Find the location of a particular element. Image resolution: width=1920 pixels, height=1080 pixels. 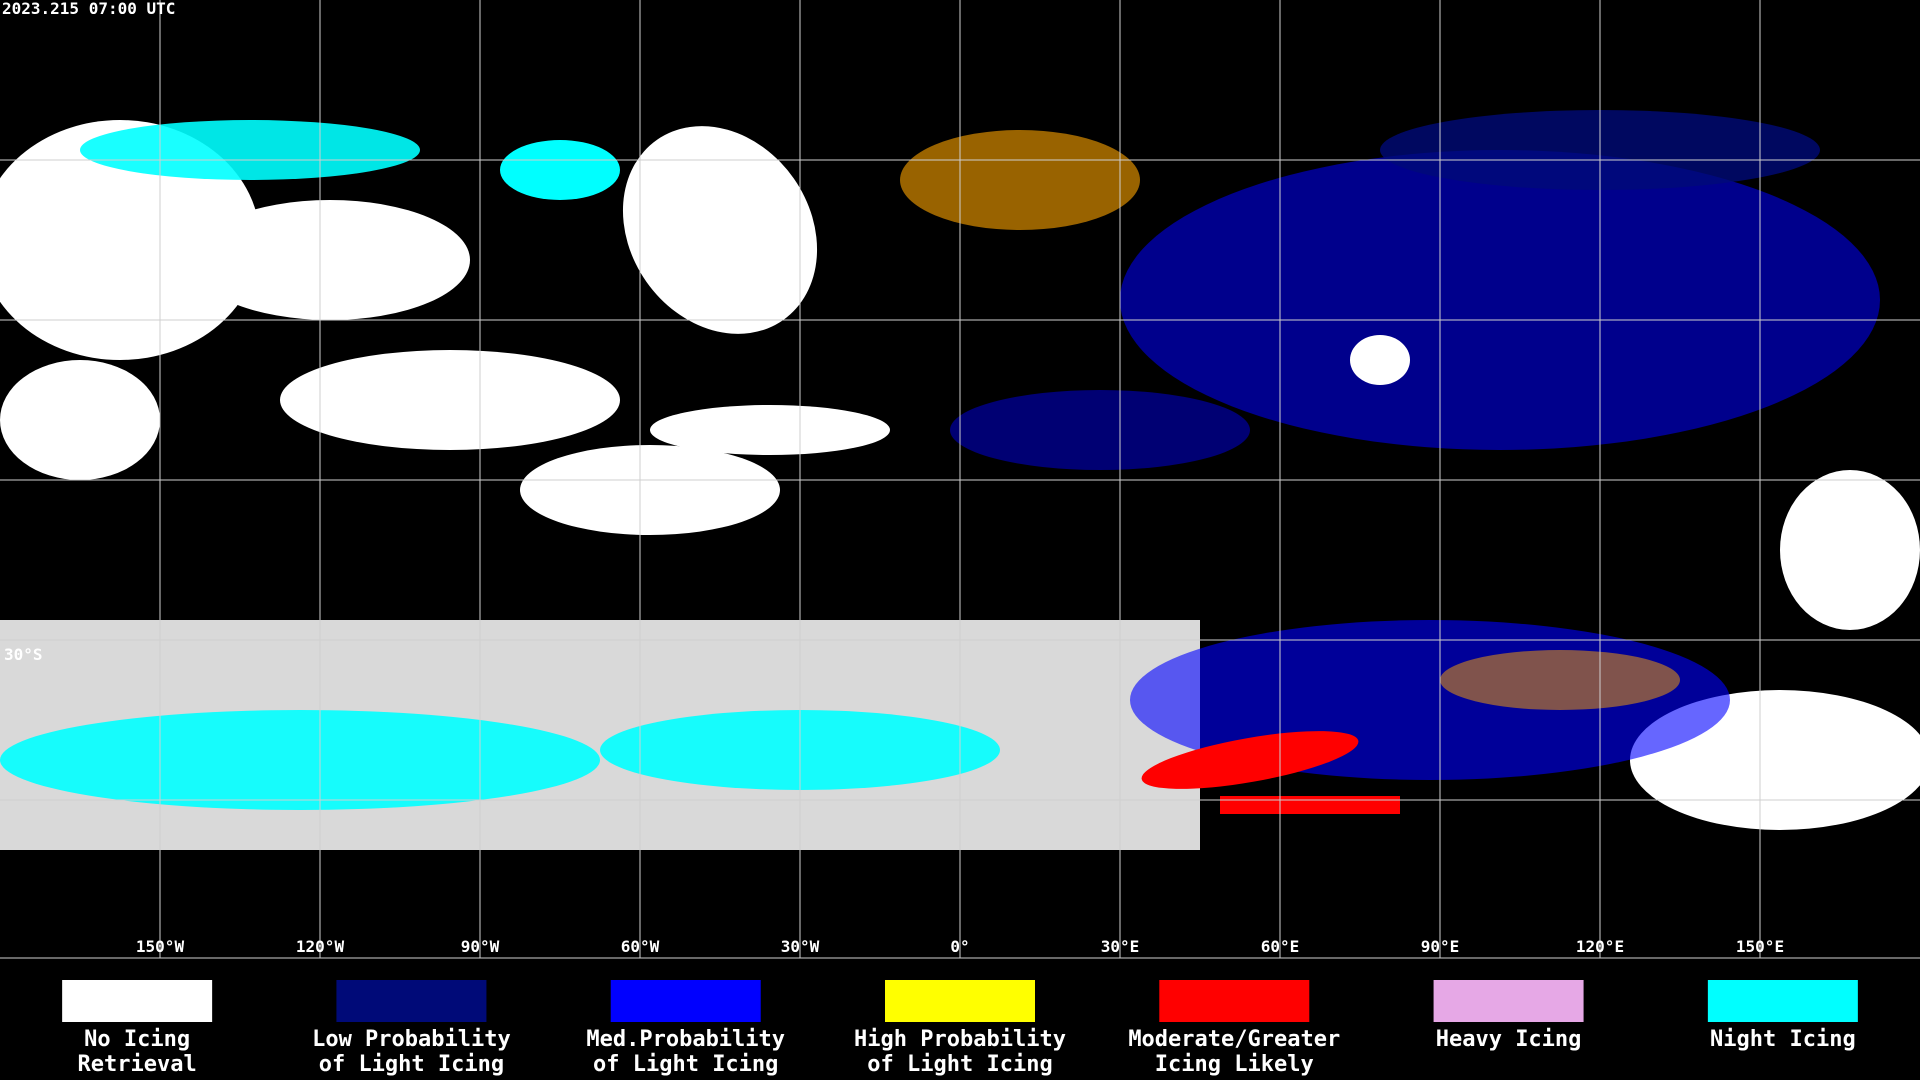

longitude-label: 120°E is located at coordinates (1600, 946).